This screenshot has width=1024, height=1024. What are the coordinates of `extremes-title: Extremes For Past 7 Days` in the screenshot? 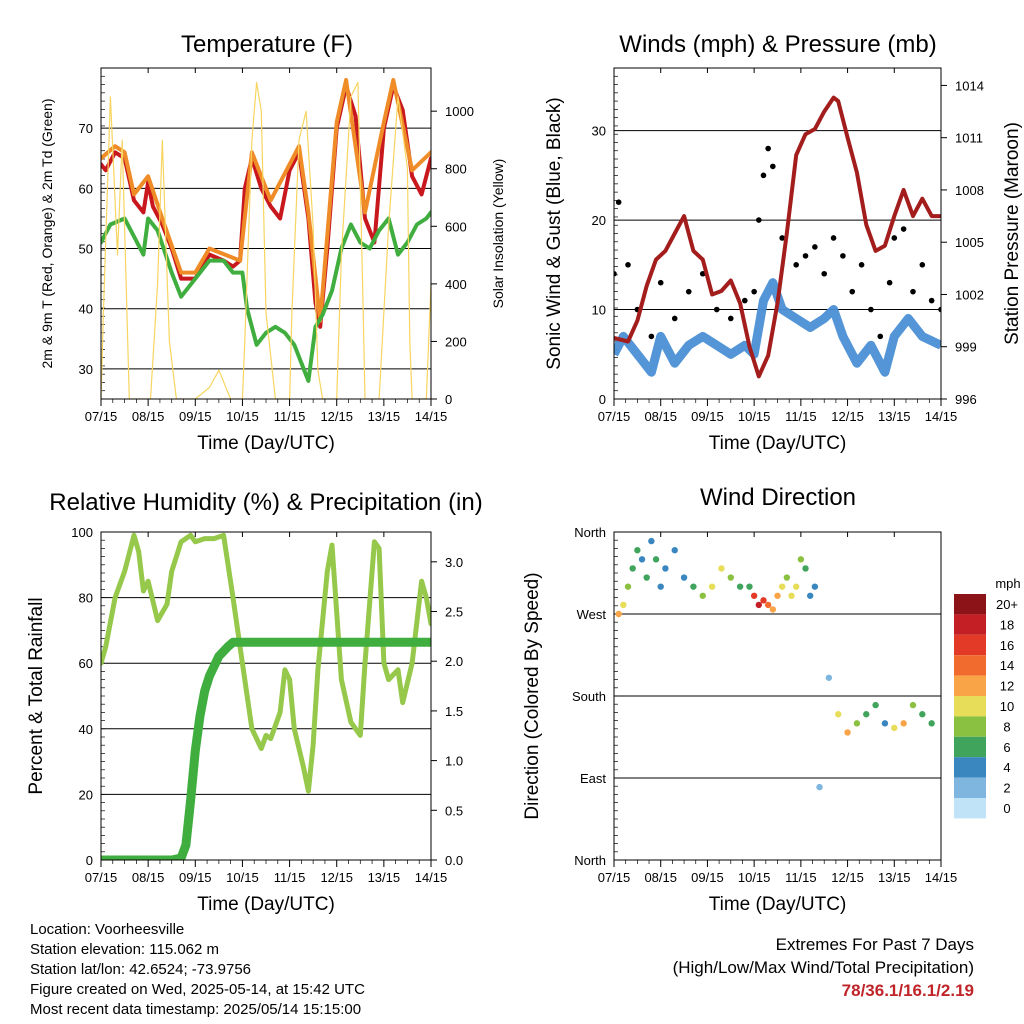 It's located at (874, 944).